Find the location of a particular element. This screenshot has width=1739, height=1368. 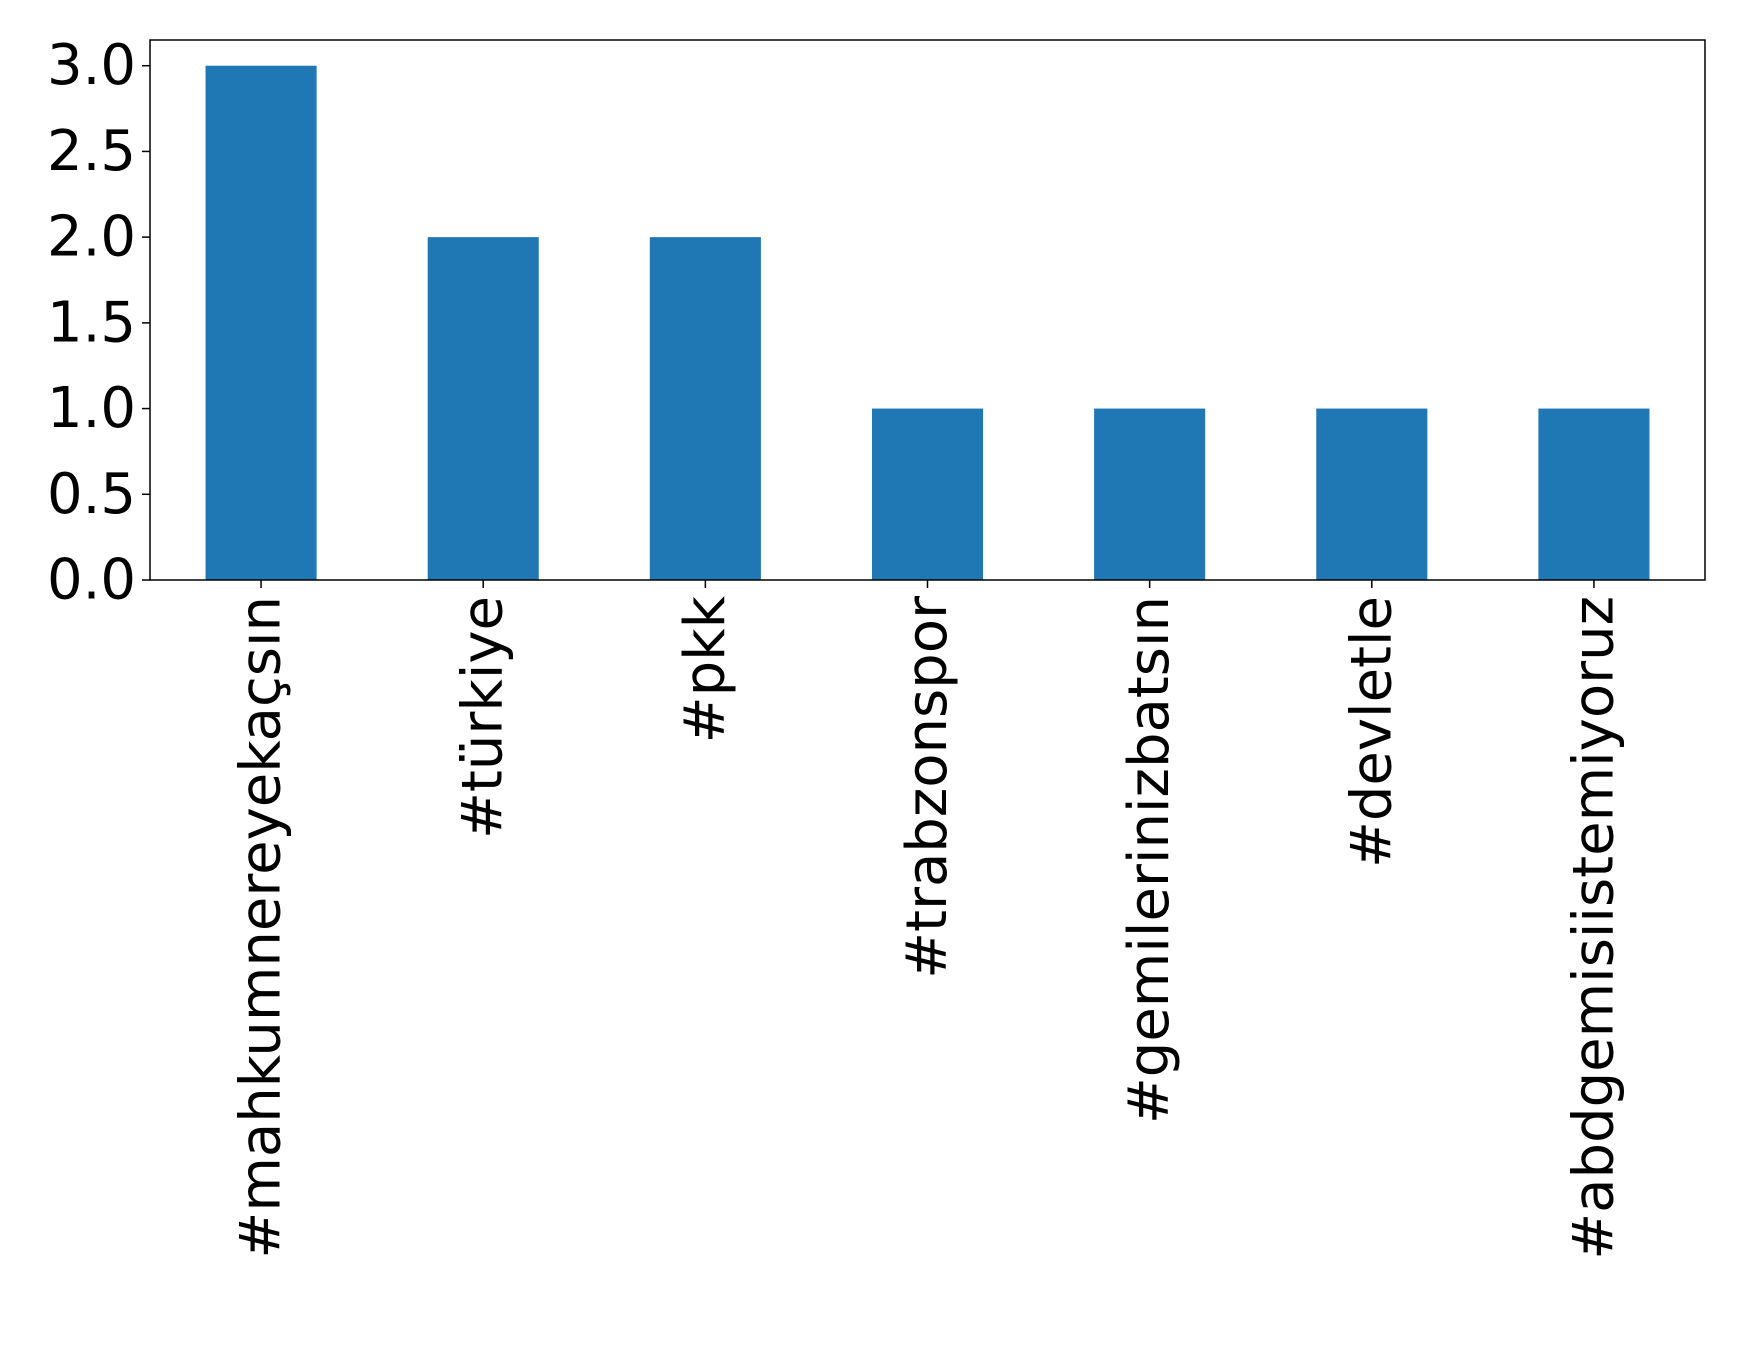

x-tick-label: #devletle is located at coordinates (1371, 732).